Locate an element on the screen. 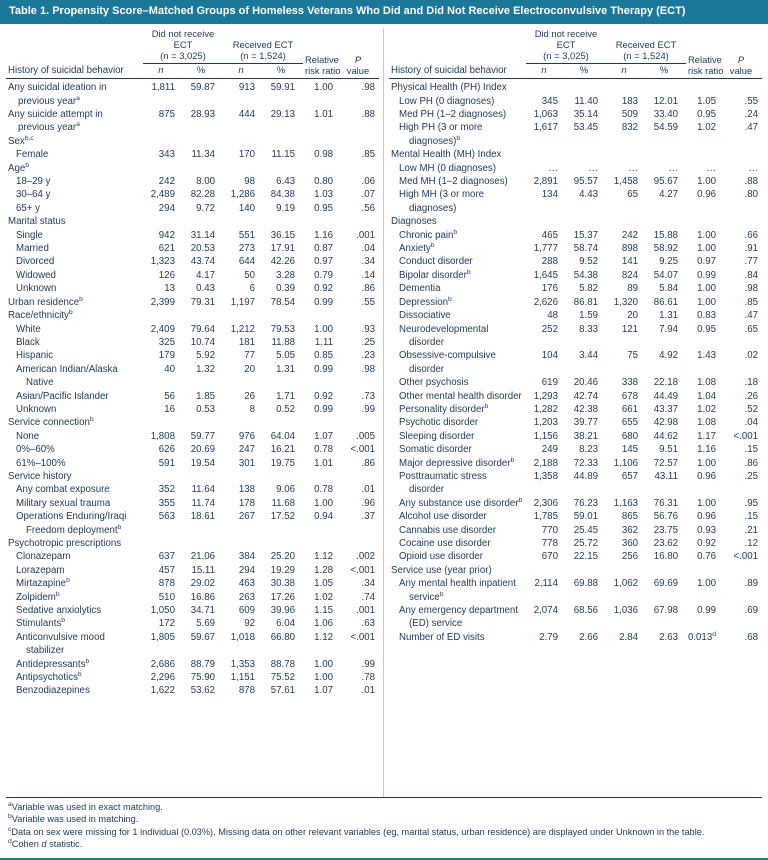 The width and height of the screenshot is (768, 860). n-no-ect-cell: 1,203 is located at coordinates (545, 423).